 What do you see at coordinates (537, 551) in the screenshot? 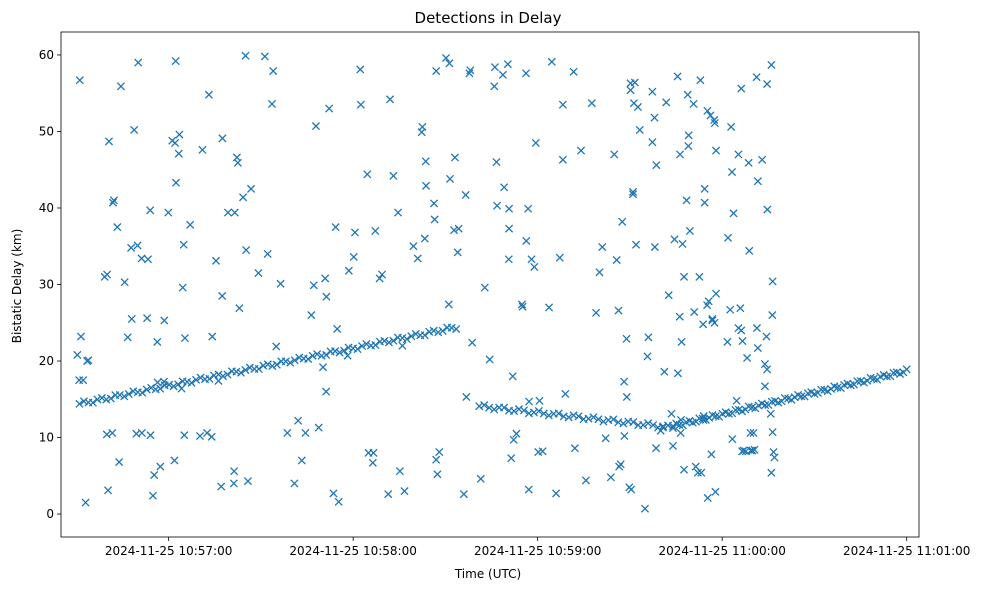
I see `x-tick-label: 2024-11-25 10:59:00` at bounding box center [537, 551].